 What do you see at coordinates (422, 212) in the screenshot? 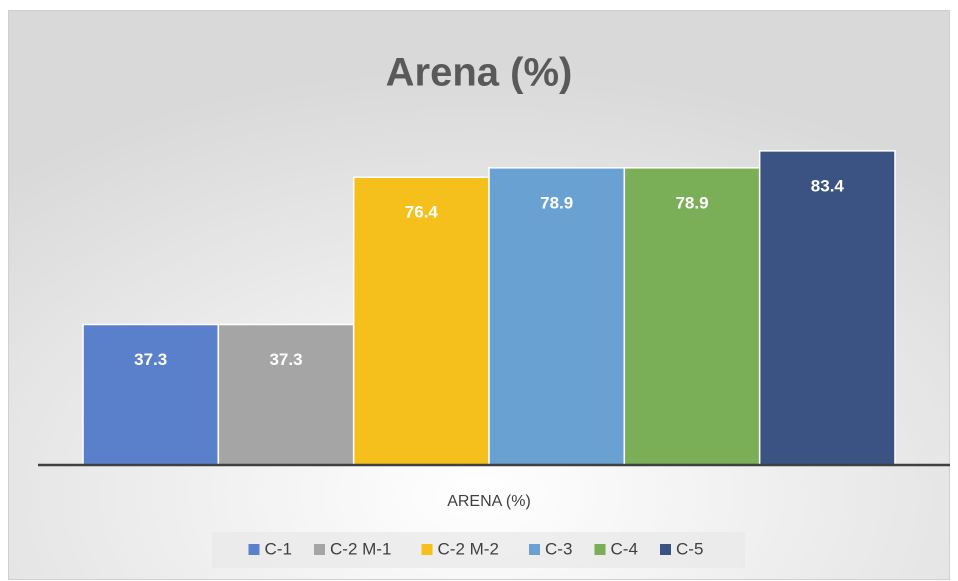
I see `data-label: 76.4` at bounding box center [422, 212].